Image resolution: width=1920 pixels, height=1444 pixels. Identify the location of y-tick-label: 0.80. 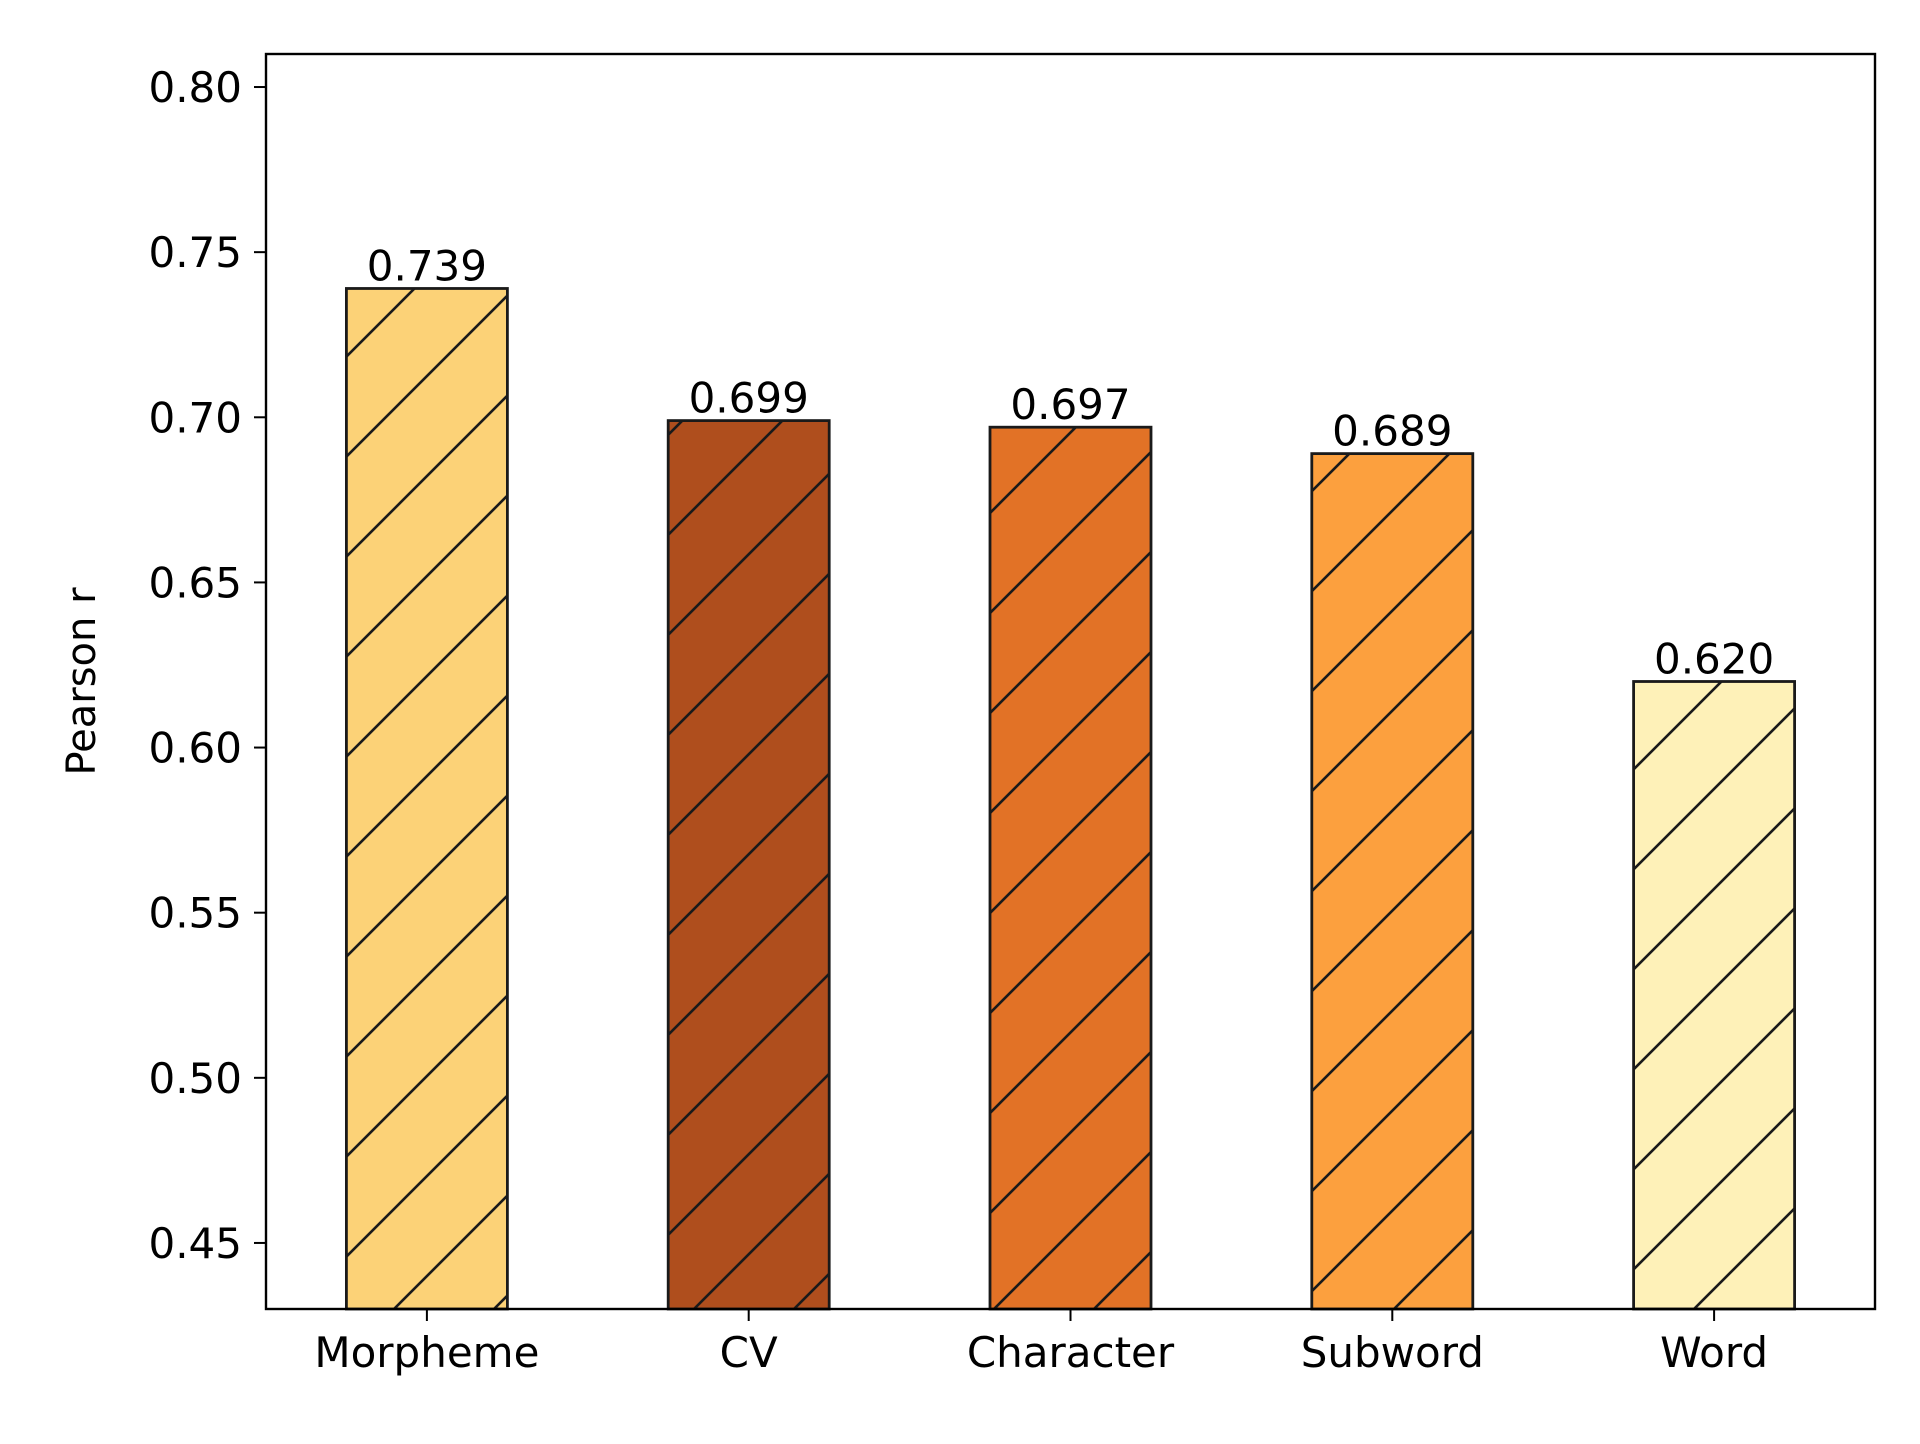
(195, 87).